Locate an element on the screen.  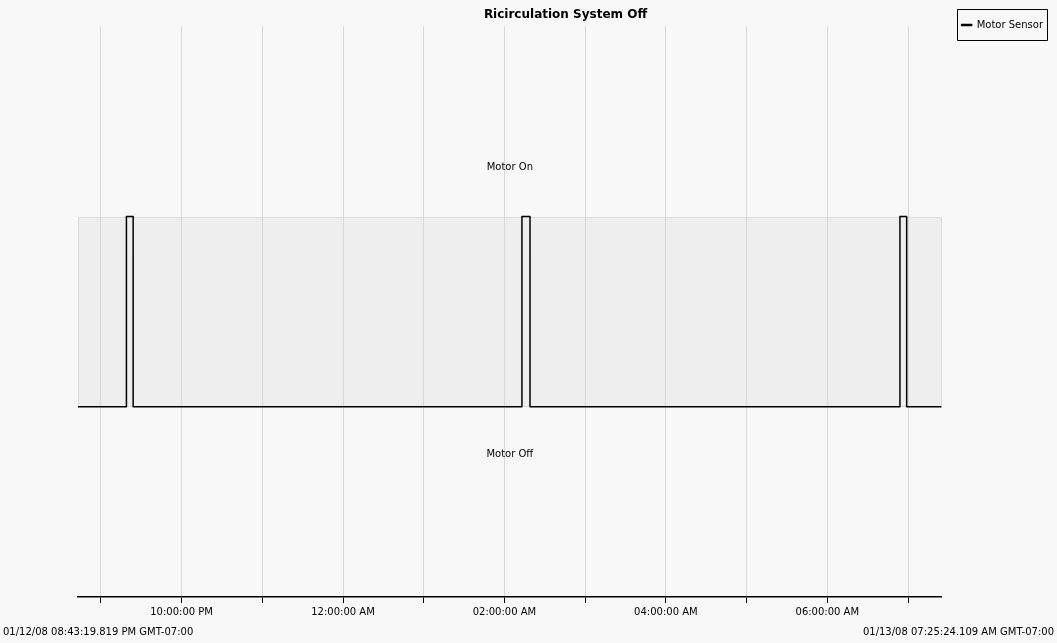
x-tick-label: 06:00:00 AM is located at coordinates (827, 611).